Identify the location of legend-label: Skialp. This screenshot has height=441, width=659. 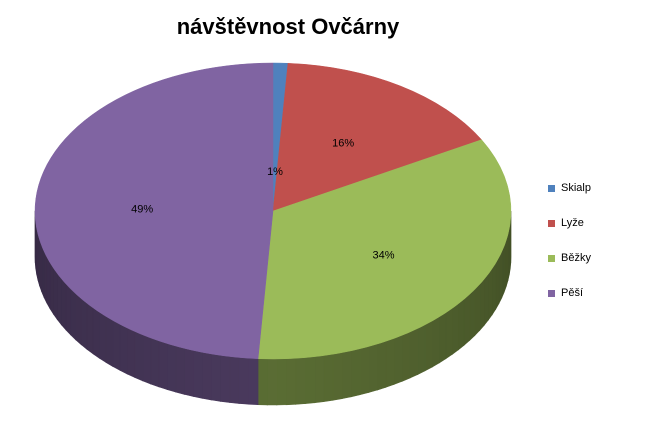
(576, 188).